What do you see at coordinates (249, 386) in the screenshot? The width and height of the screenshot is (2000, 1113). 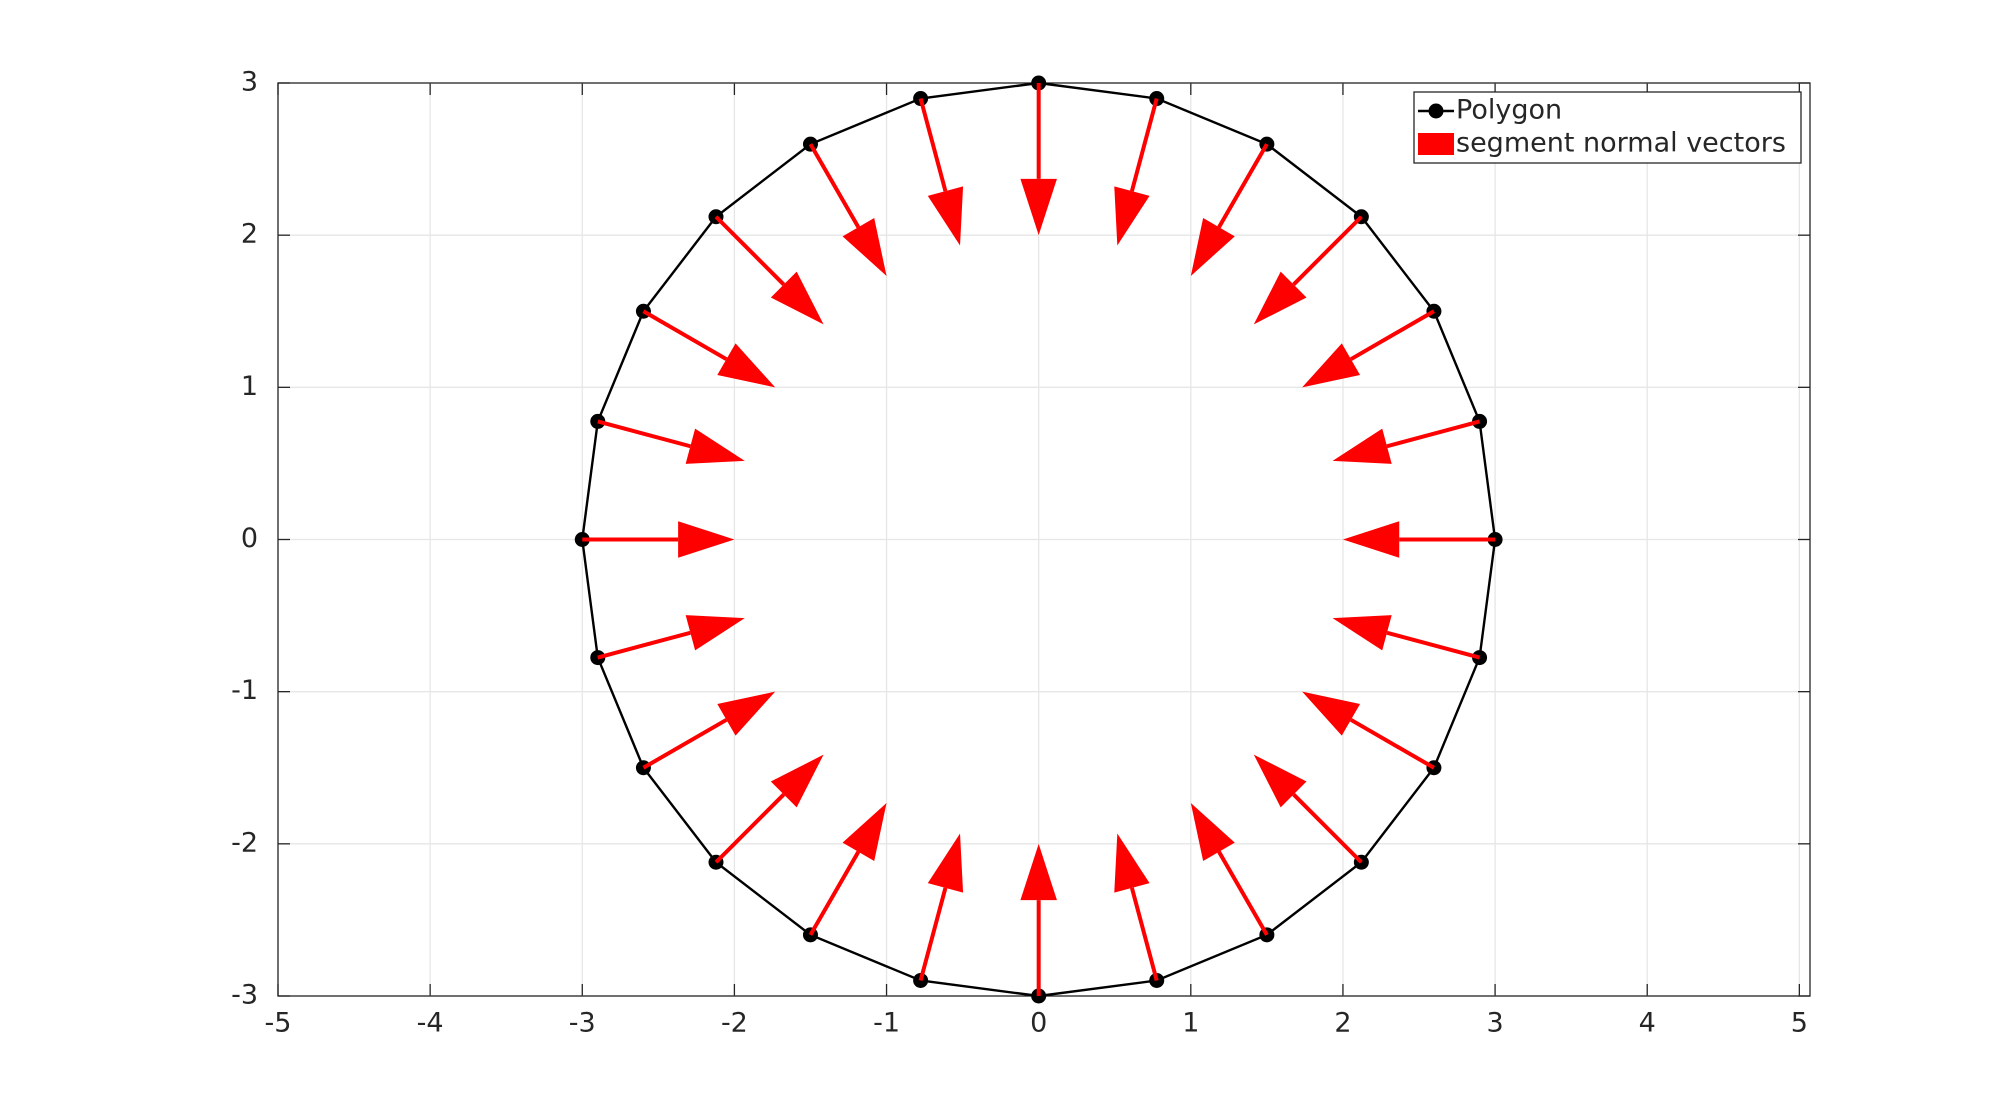 I see `y-tick-label: 1` at bounding box center [249, 386].